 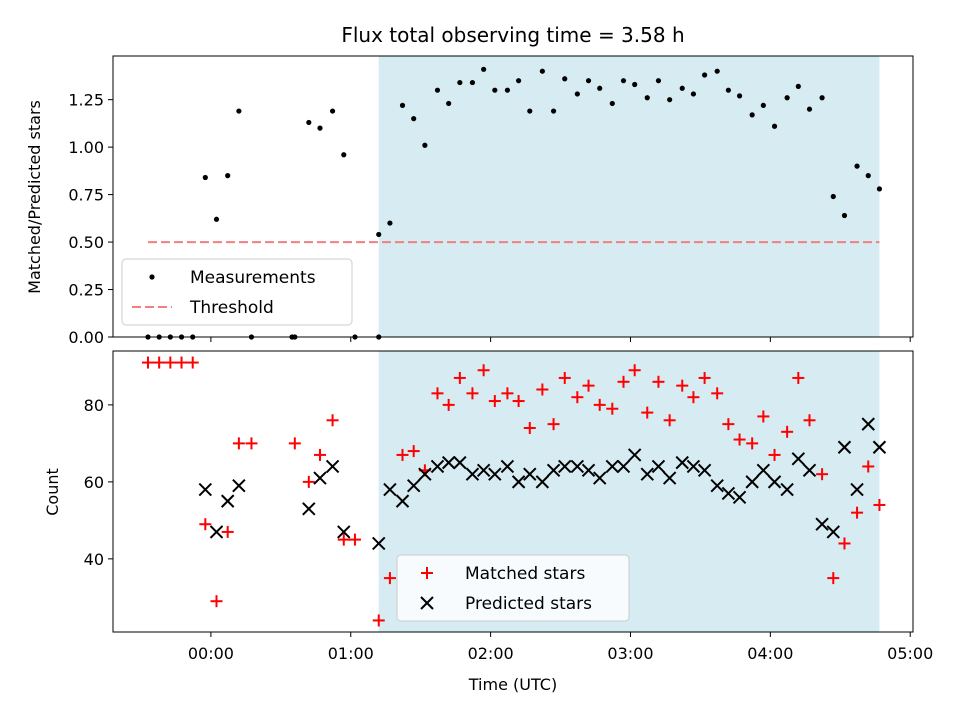 What do you see at coordinates (52, 492) in the screenshot?
I see `bottom-y-axis-label: Count` at bounding box center [52, 492].